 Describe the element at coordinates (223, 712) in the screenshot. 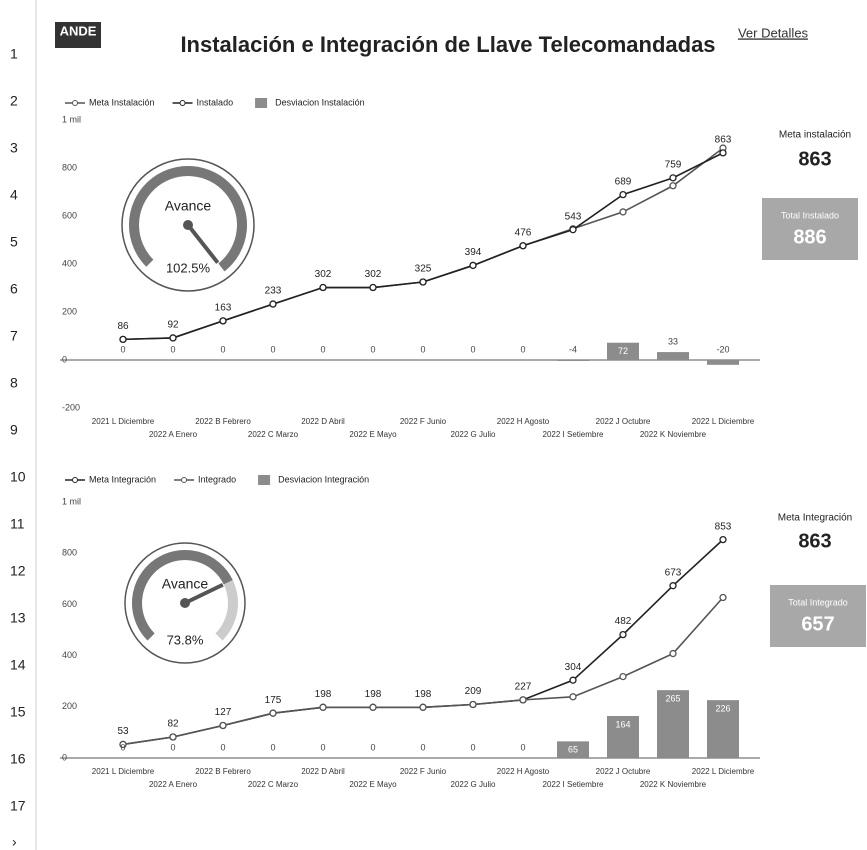

I see `data-label: 127` at that location.